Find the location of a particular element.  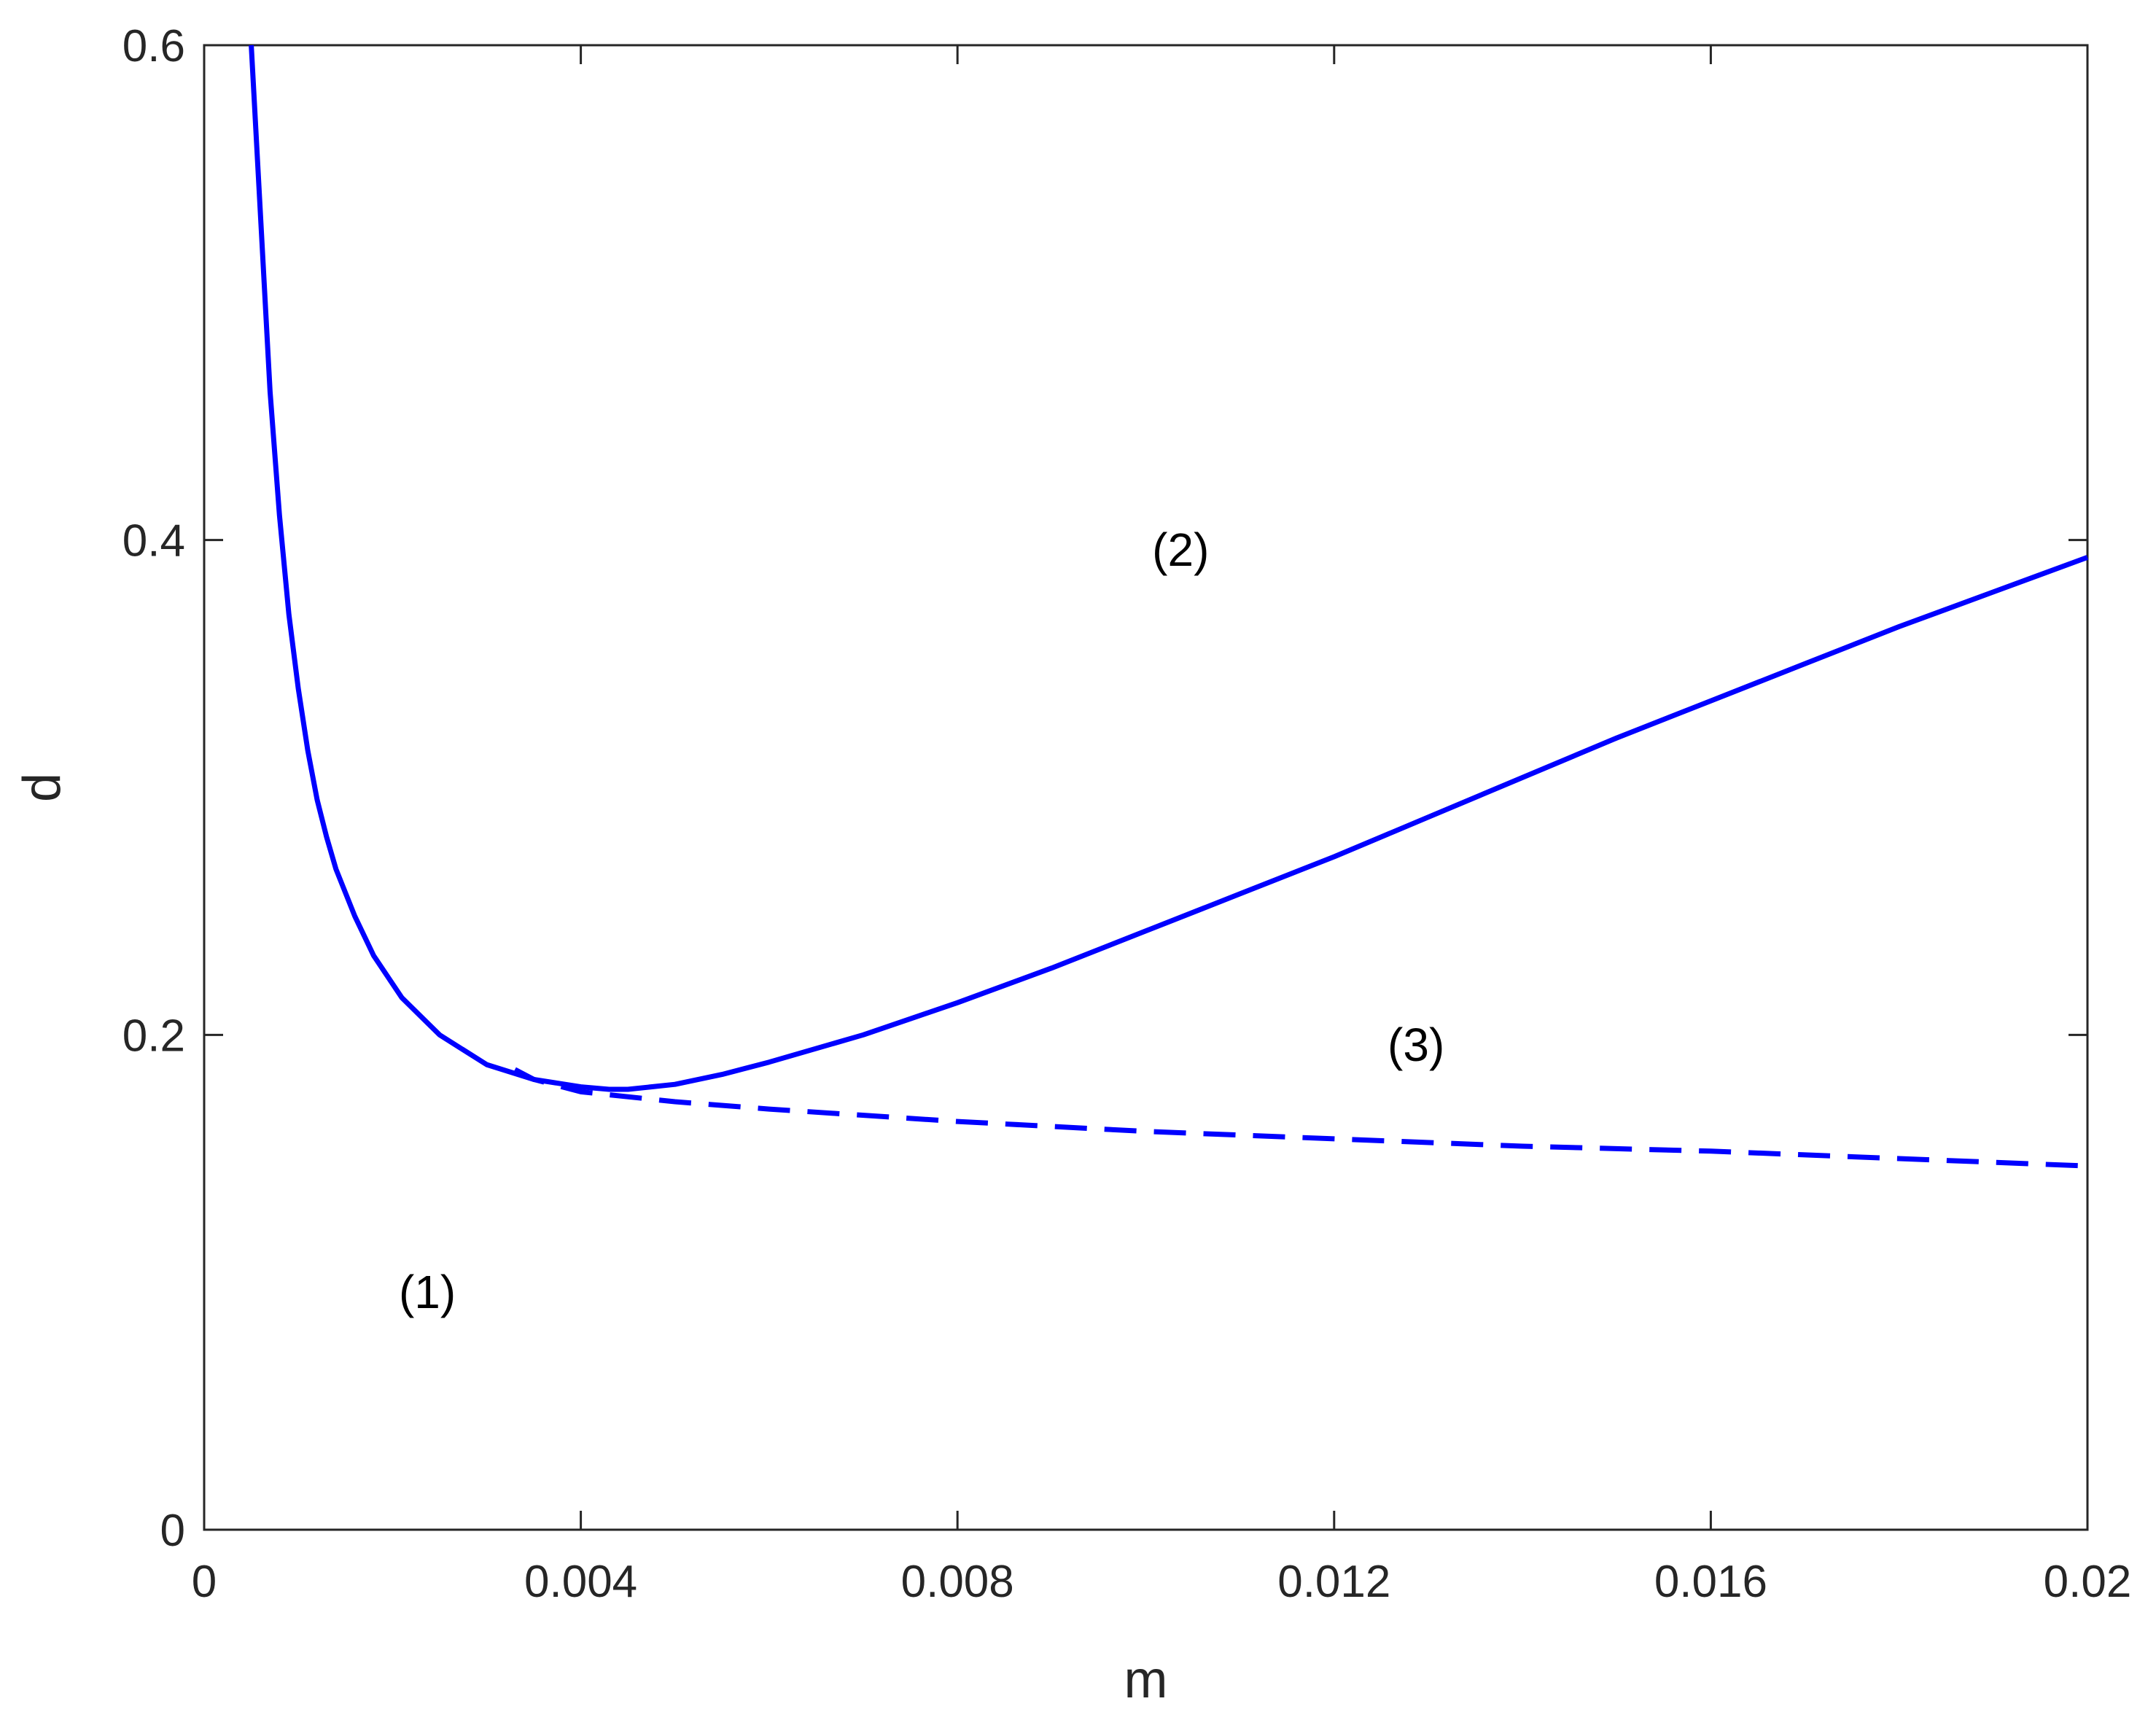

x-tick-label: 0.02 is located at coordinates (2088, 1582).